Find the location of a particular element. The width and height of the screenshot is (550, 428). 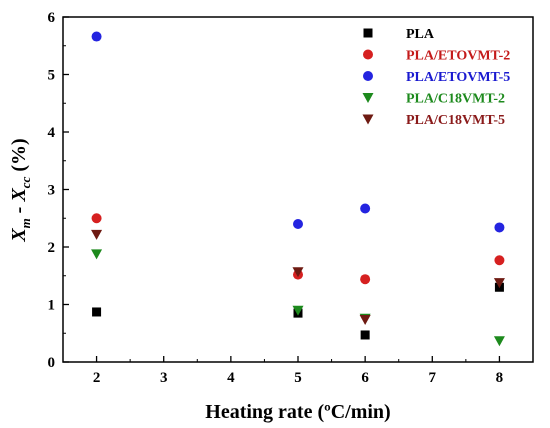

y-axis-title: Xm - Xcc (%) is located at coordinates (20, 190).